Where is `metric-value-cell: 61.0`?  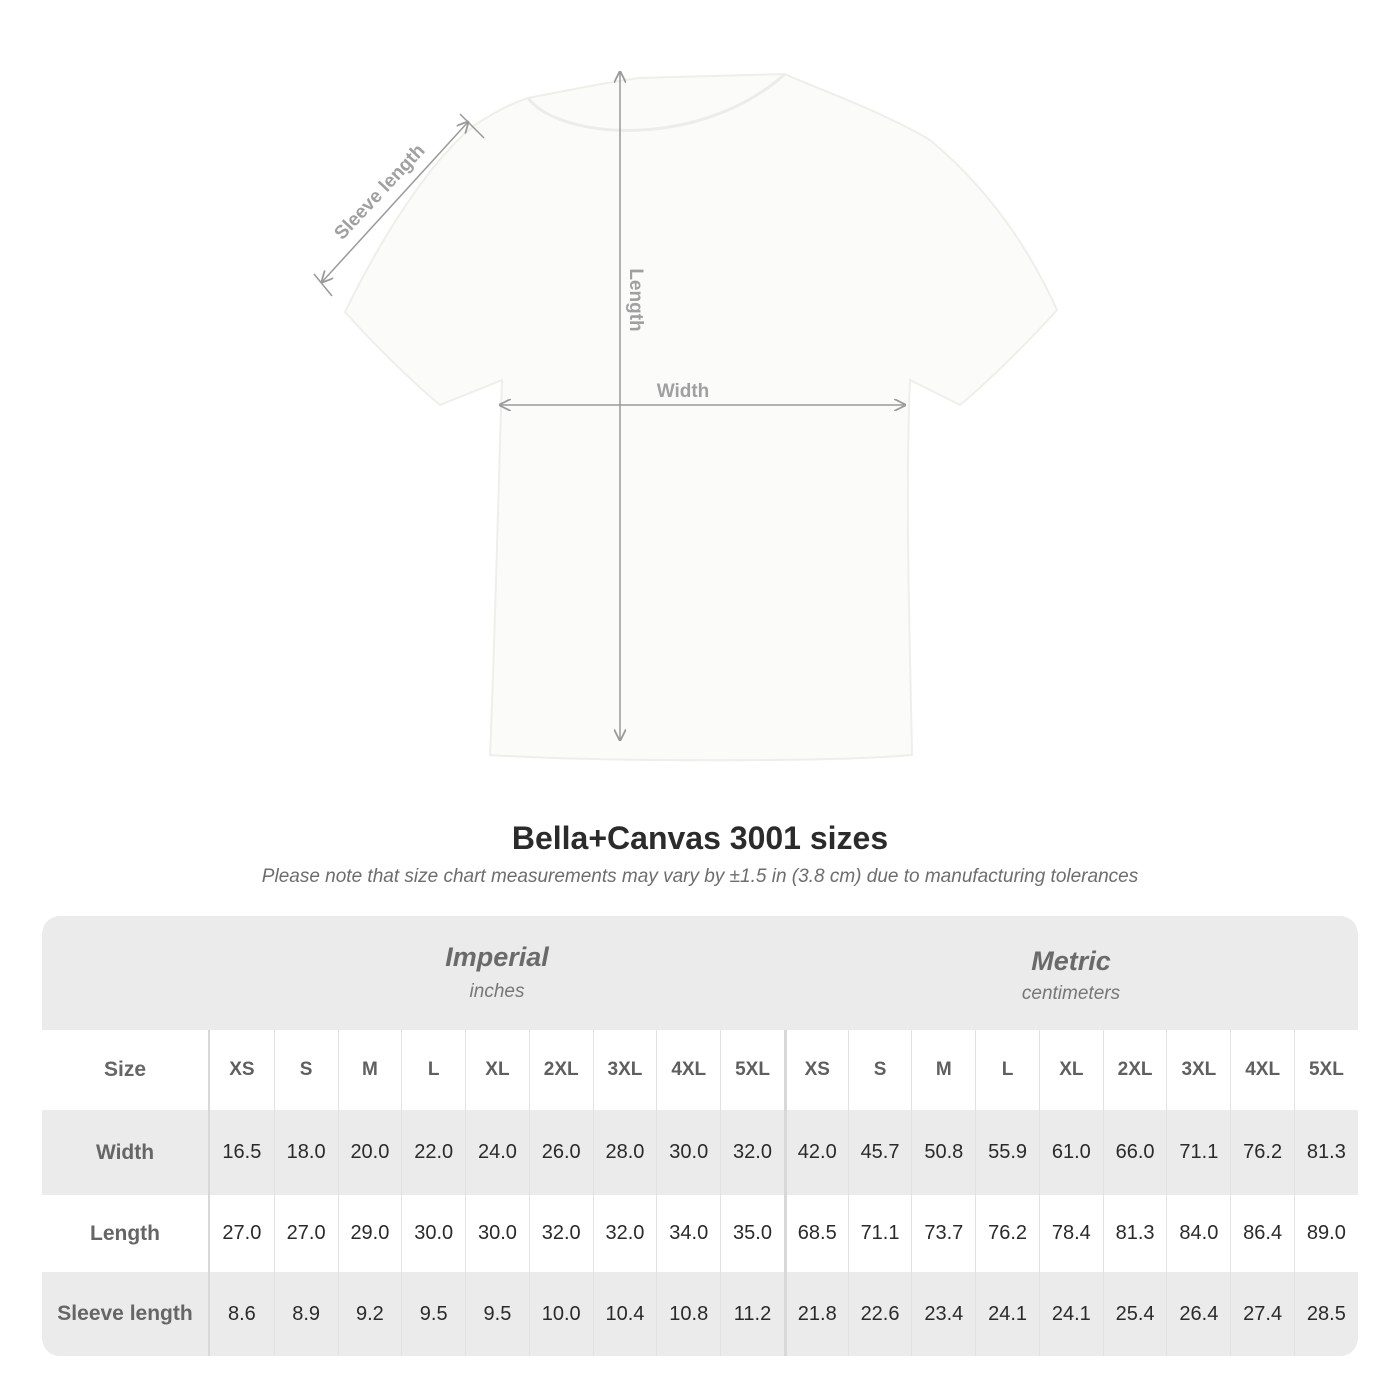
metric-value-cell: 61.0 is located at coordinates (1070, 1152).